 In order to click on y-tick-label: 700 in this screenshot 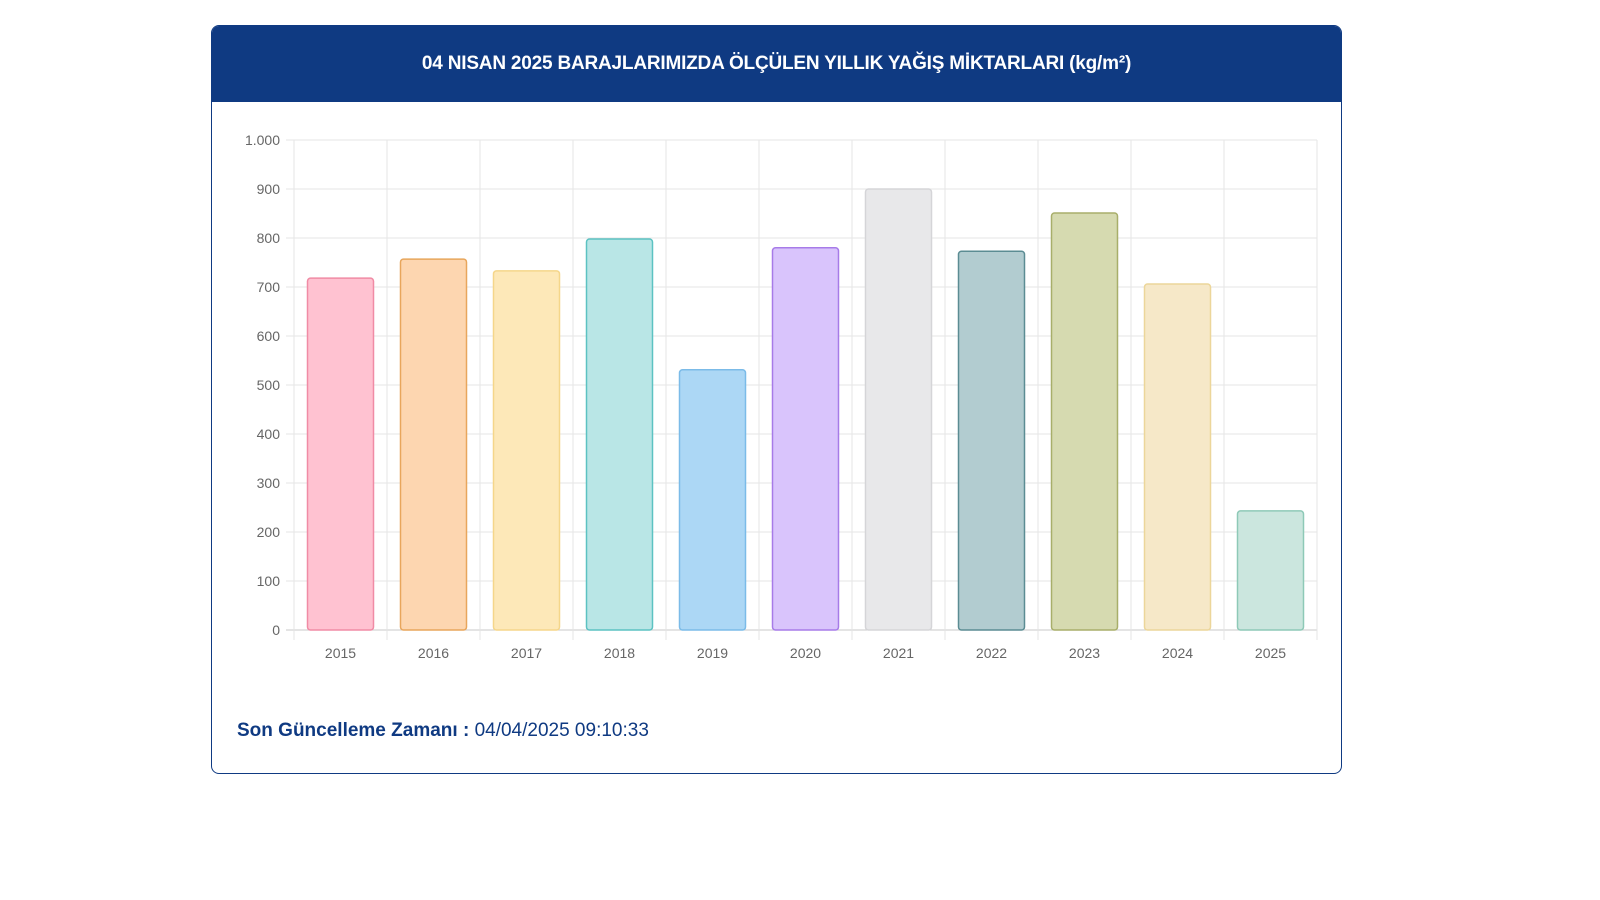, I will do `click(269, 287)`.